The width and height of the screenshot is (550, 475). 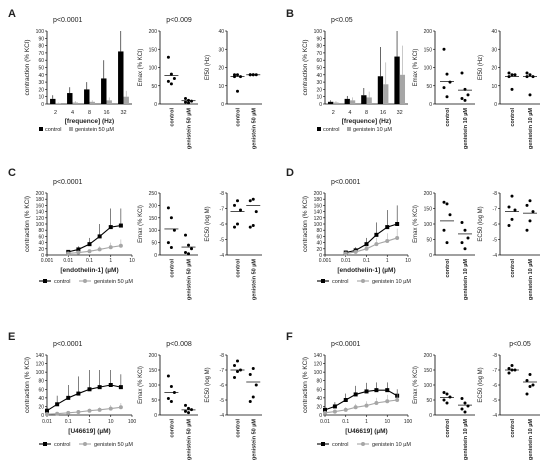 What do you see at coordinates (430, 416) in the screenshot?
I see `y-tick-label: 0` at bounding box center [430, 416].